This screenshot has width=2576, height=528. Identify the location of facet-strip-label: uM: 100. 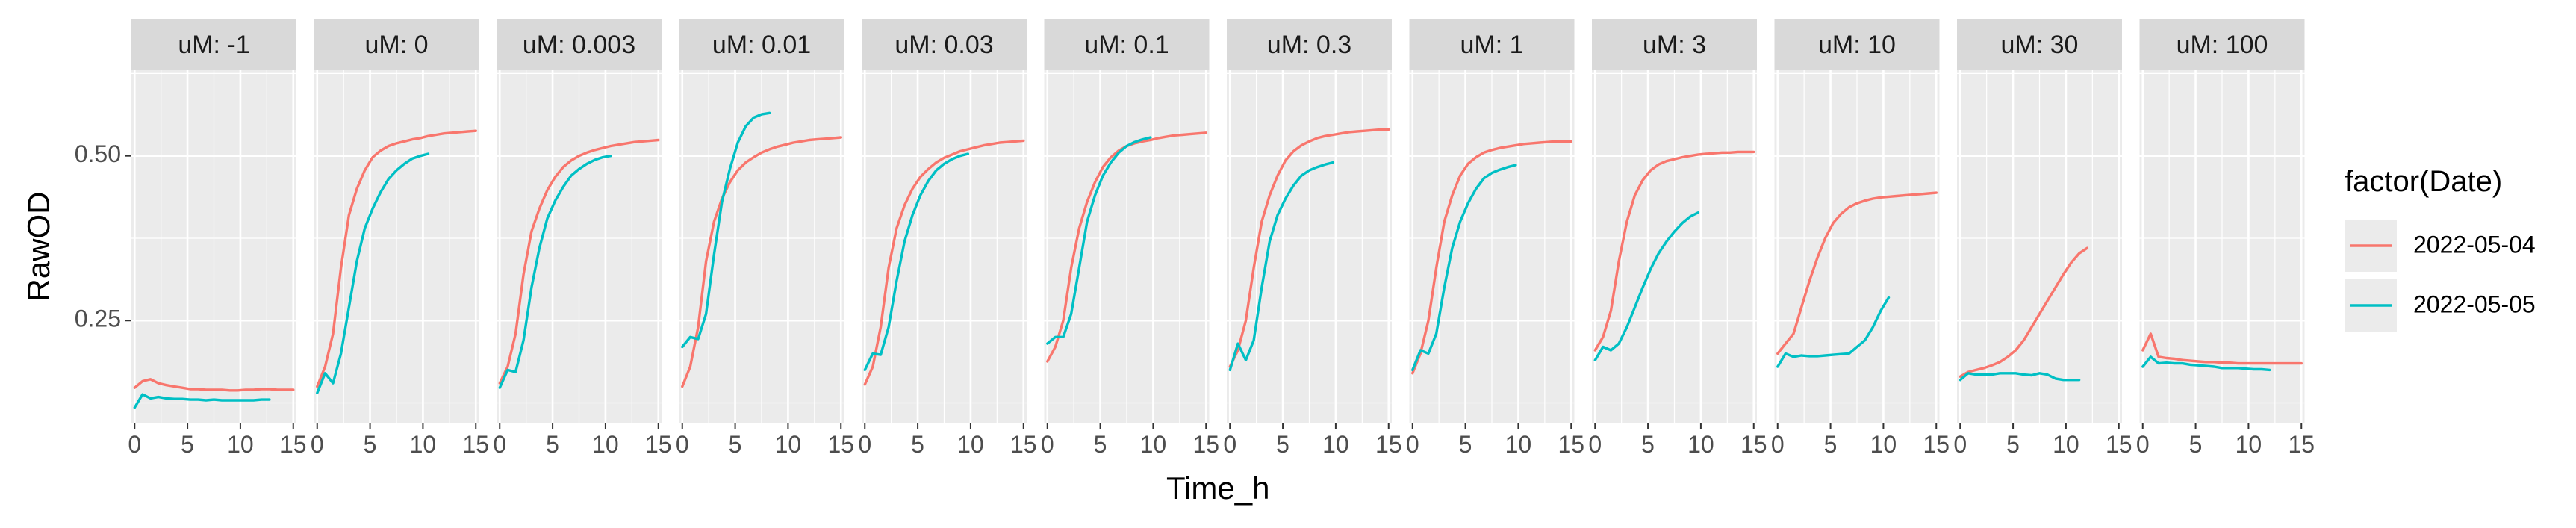
(2222, 45).